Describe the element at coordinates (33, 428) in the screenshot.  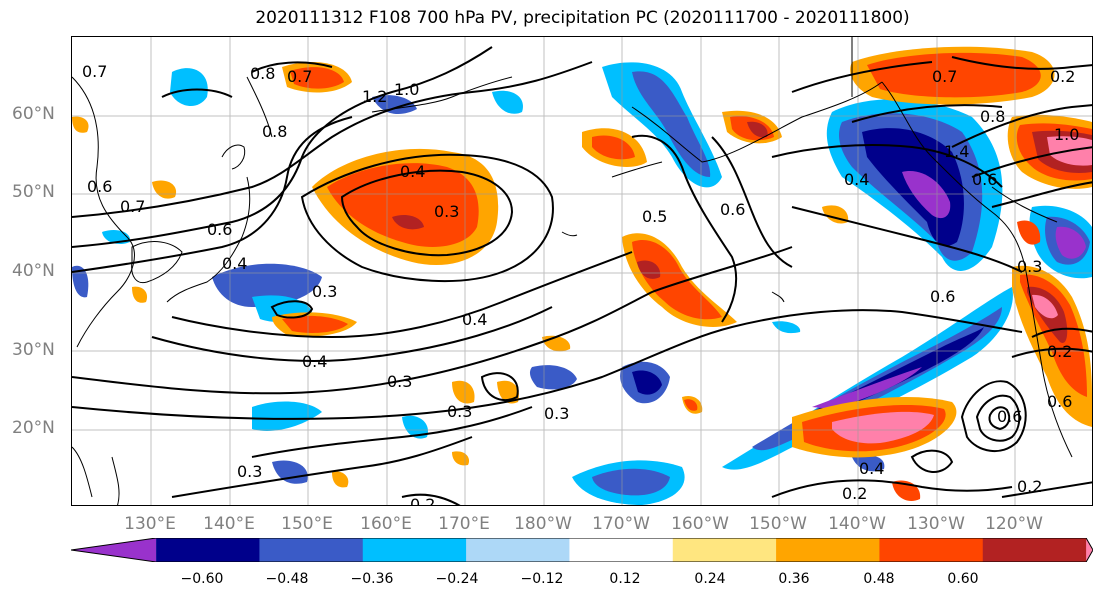
I see `lat-label-20n: 20°N` at that location.